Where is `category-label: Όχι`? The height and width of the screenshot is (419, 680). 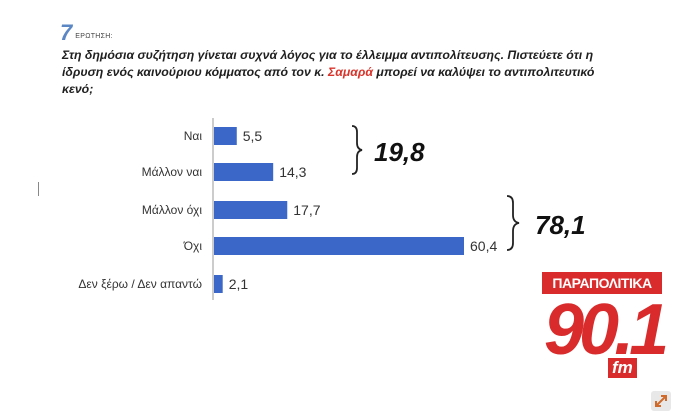
category-label: Όχι is located at coordinates (193, 246).